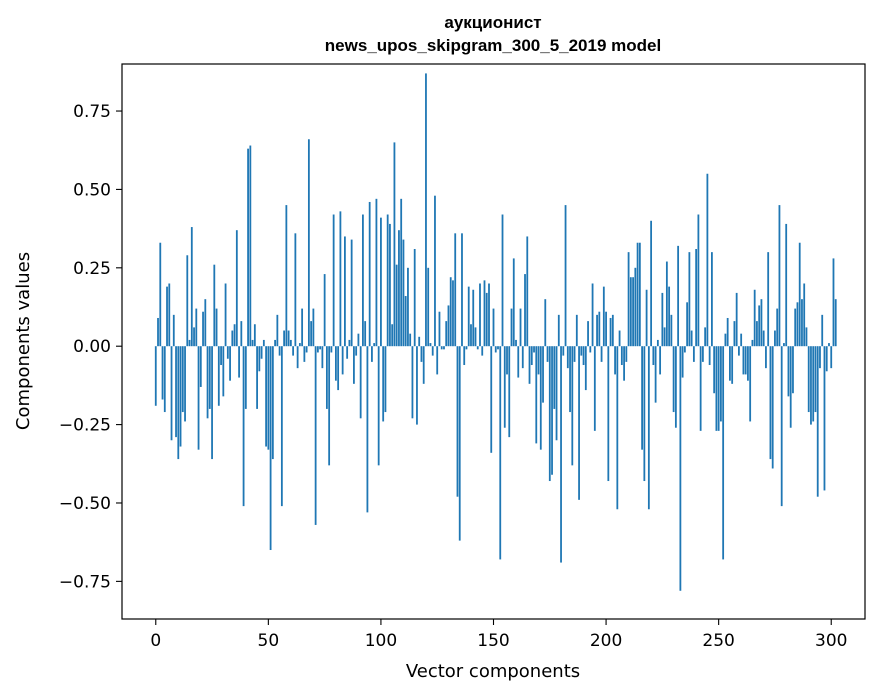 This screenshot has height=696, width=880. What do you see at coordinates (92, 347) in the screenshot?
I see `y-tick-label: 0.00` at bounding box center [92, 347].